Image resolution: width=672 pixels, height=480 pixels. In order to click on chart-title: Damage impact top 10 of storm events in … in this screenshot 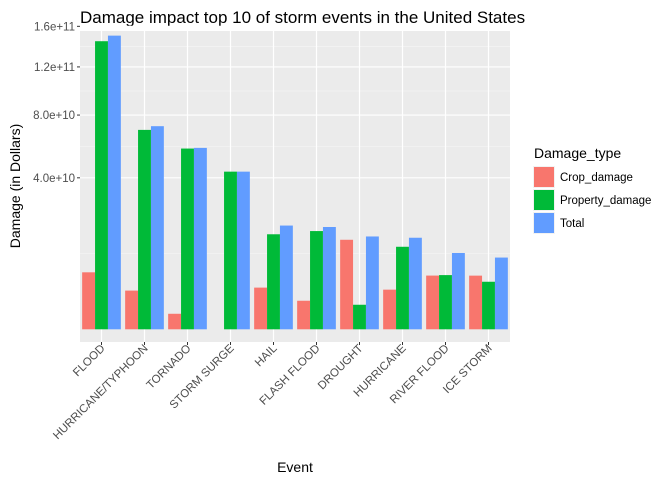, I will do `click(302, 17)`.